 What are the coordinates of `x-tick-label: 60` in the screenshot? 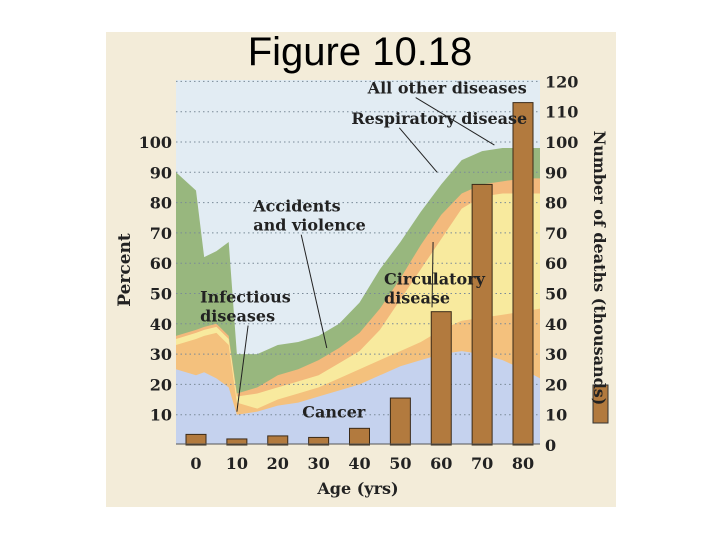 It's located at (441, 463).